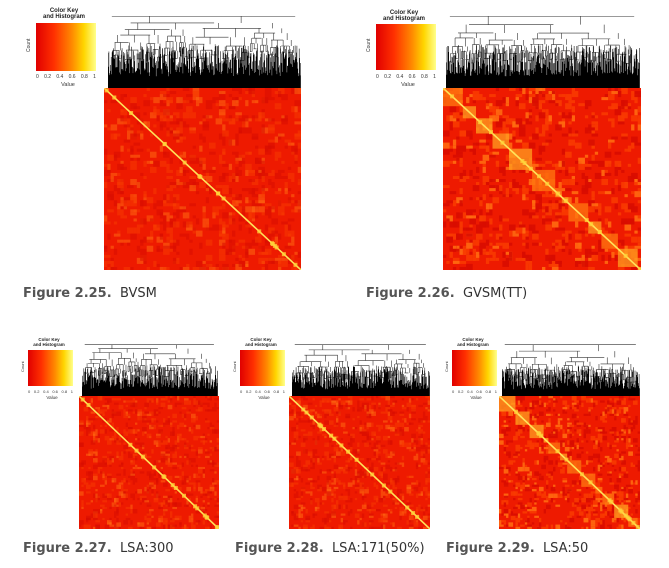 The width and height of the screenshot is (669, 568). I want to click on figure-title: GVSM(TT), so click(495, 293).